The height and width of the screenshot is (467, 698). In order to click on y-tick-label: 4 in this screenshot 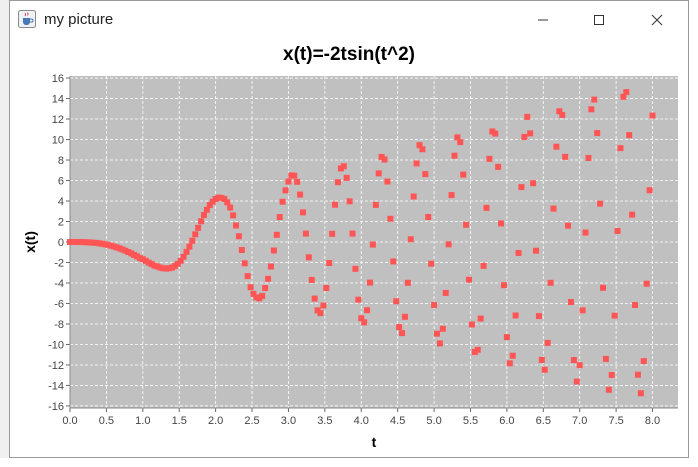, I will do `click(61, 202)`.